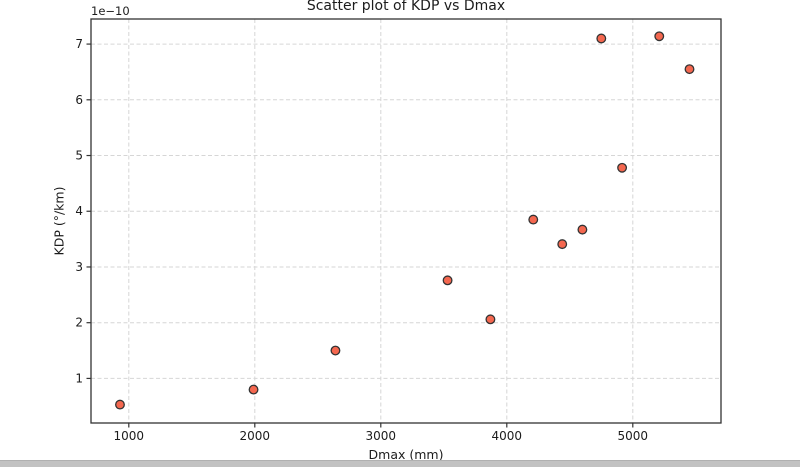  I want to click on x-tick-label: 1000, so click(129, 436).